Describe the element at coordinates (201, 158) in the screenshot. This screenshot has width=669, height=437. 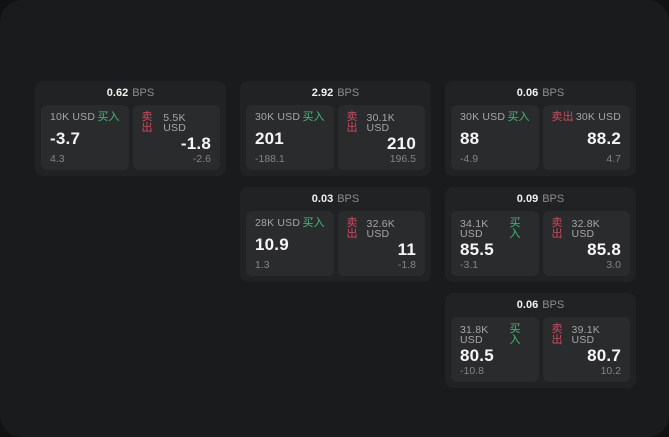
I see `sell-delta: -2.6` at that location.